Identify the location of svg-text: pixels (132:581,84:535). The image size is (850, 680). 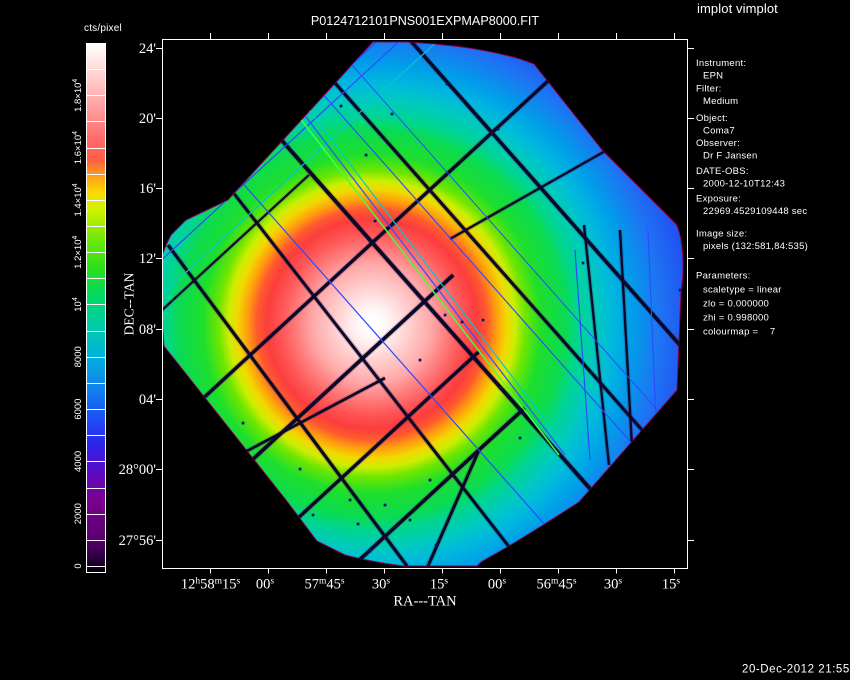
(755, 246).